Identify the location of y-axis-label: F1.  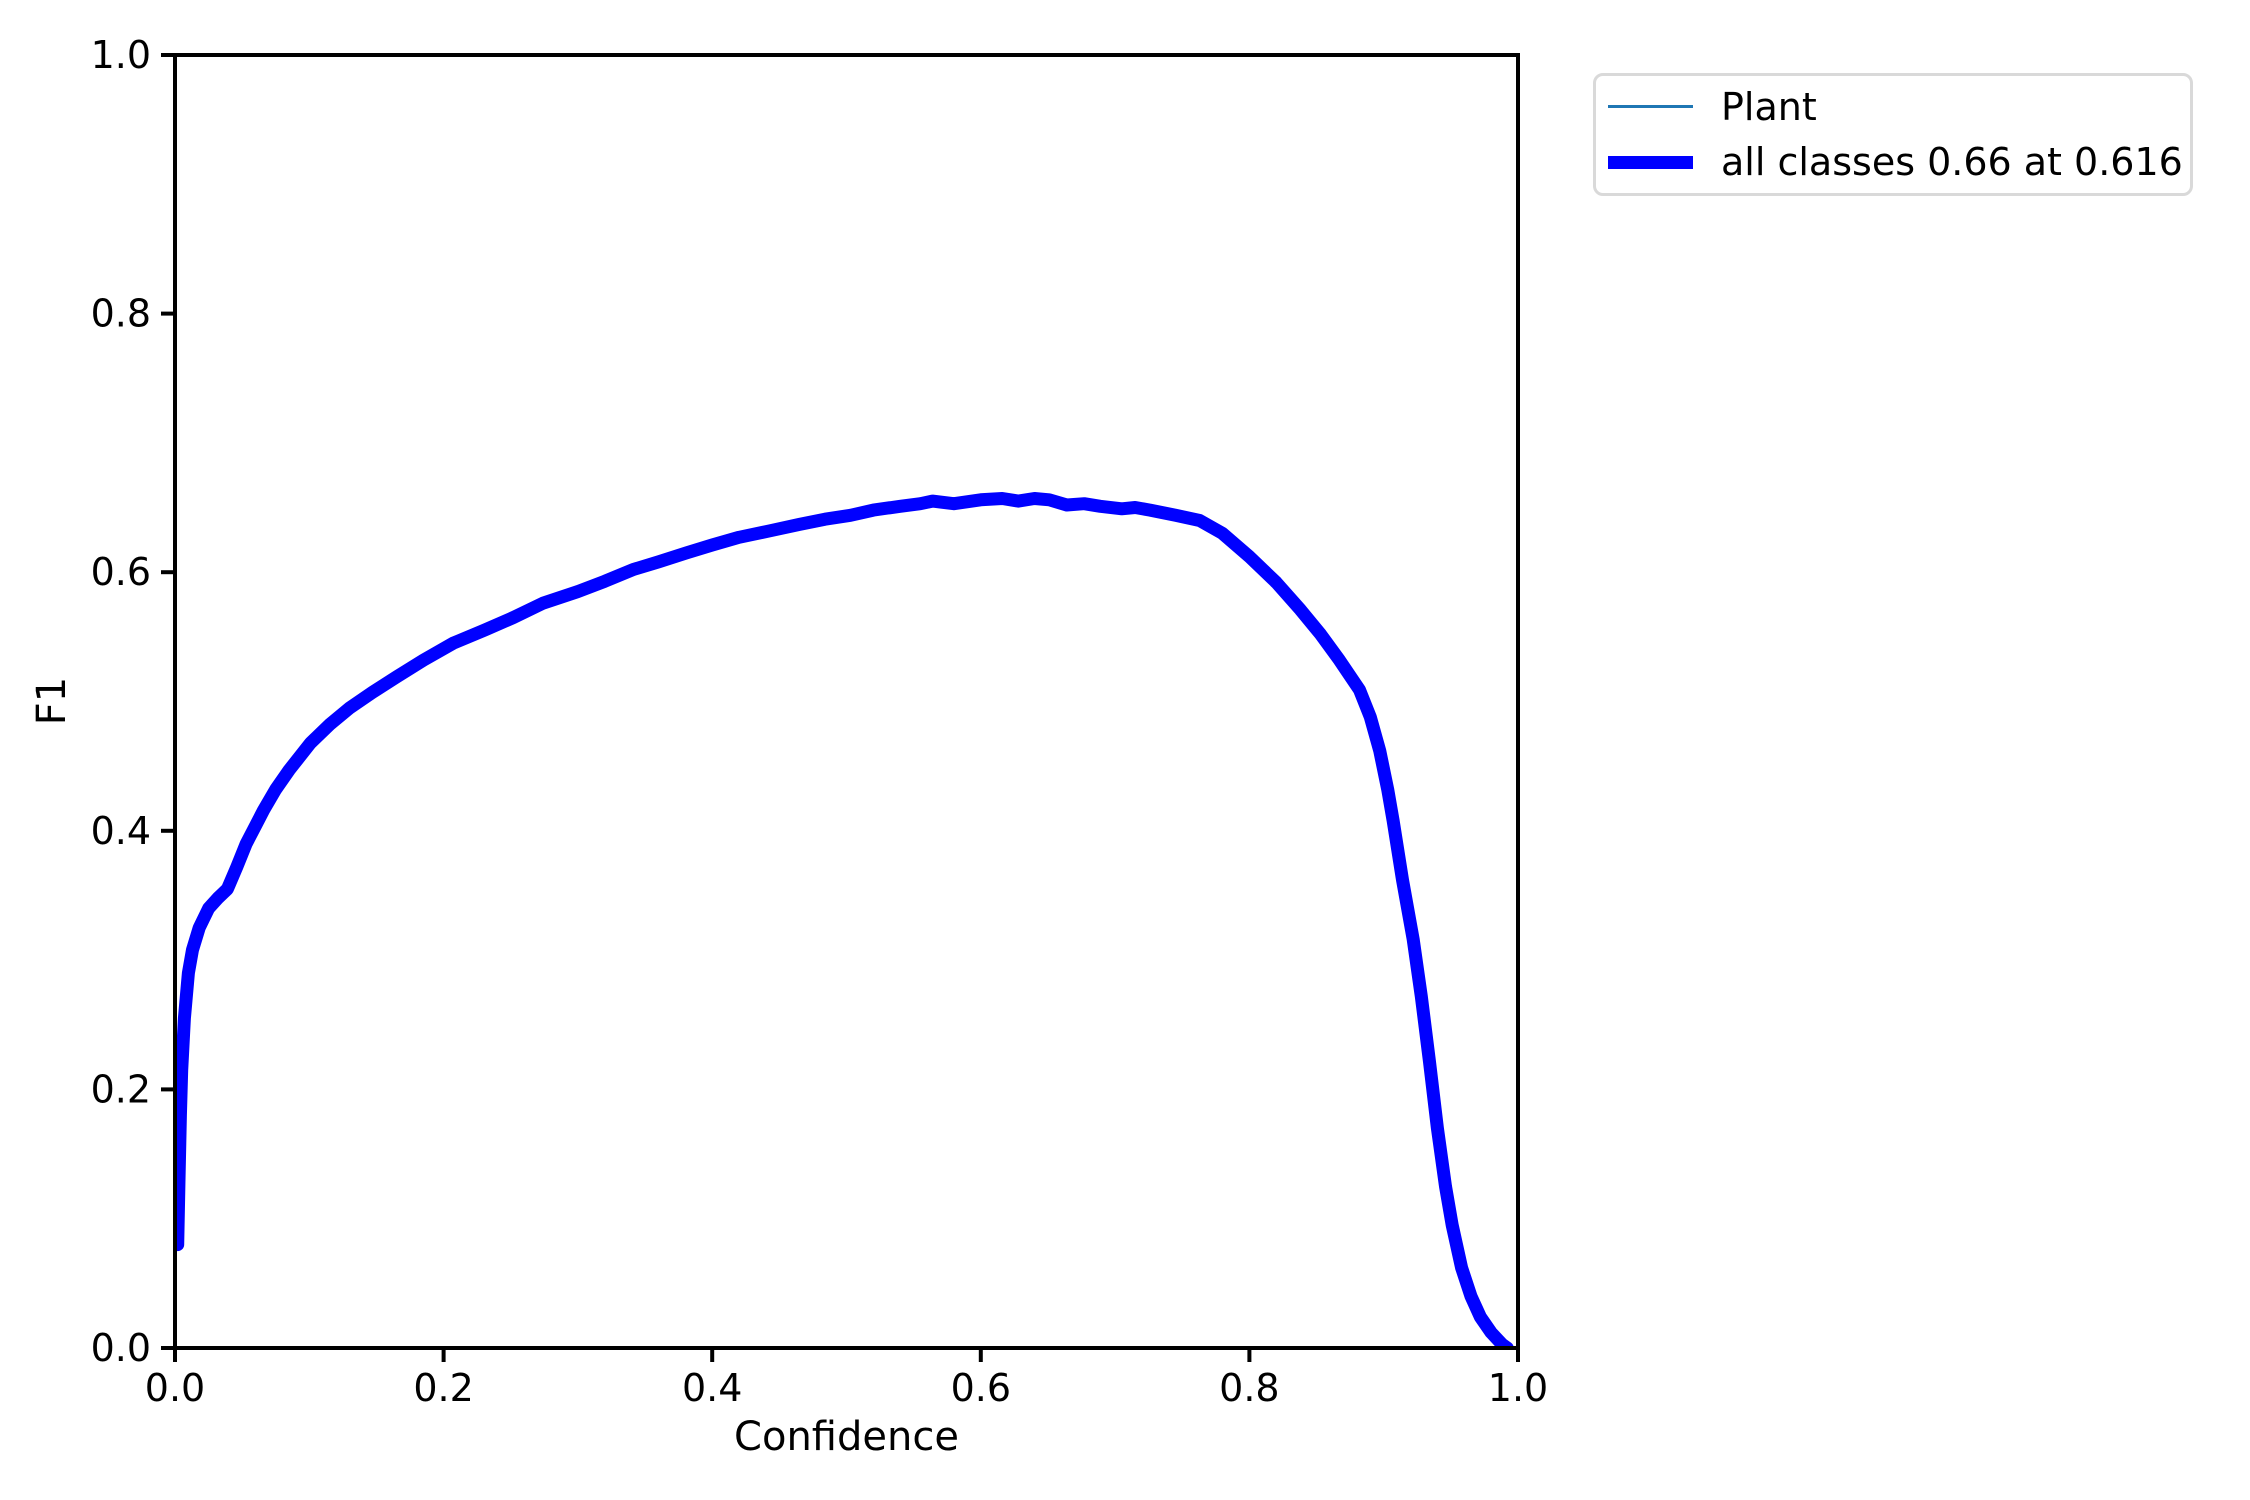
(52, 701).